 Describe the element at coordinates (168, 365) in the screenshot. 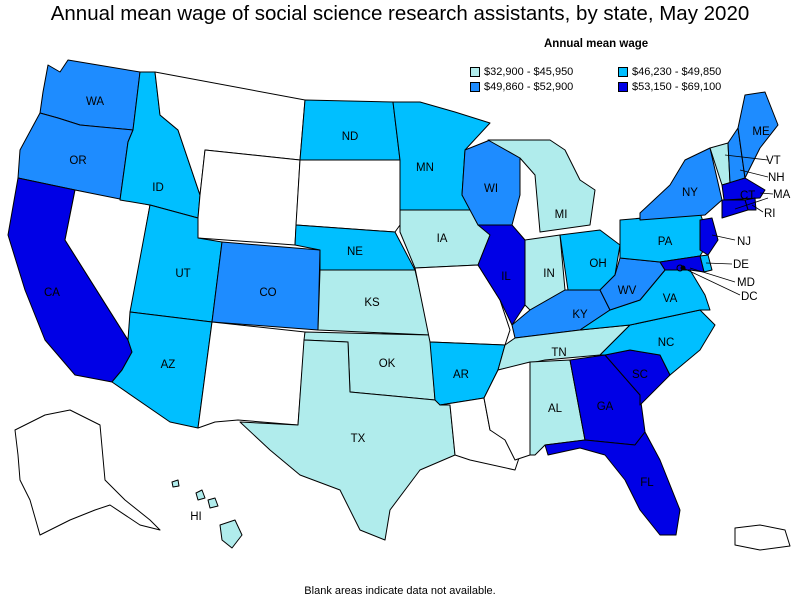

I see `label-az: AZ` at that location.